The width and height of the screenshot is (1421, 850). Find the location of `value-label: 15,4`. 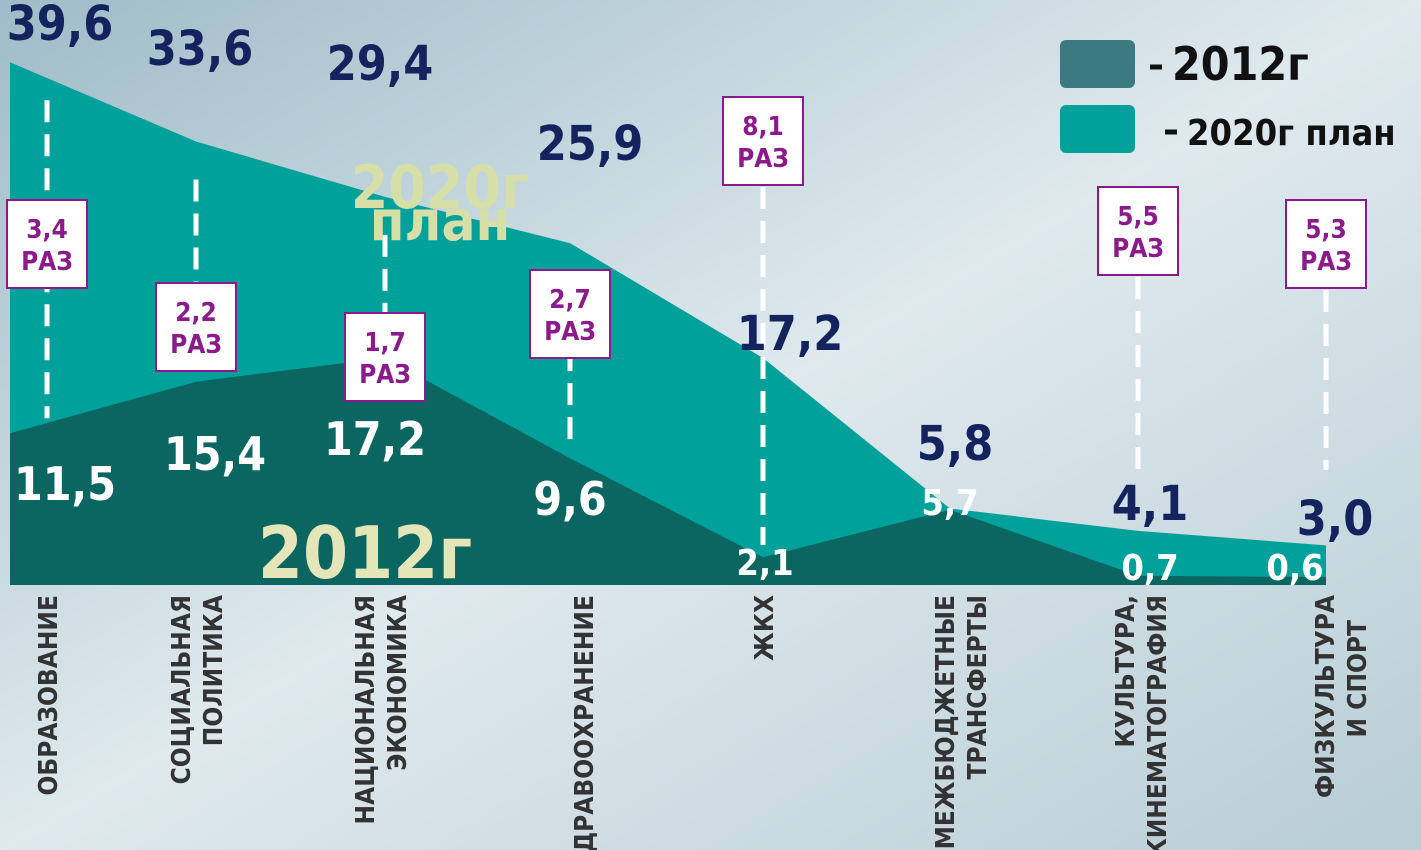

value-label: 15,4 is located at coordinates (215, 454).